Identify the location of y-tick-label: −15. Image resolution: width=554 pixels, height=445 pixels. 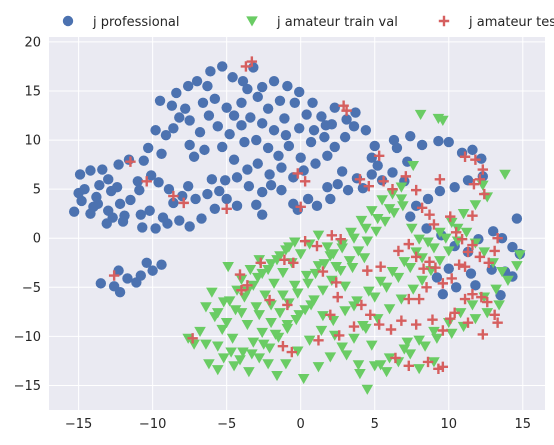
(27, 386).